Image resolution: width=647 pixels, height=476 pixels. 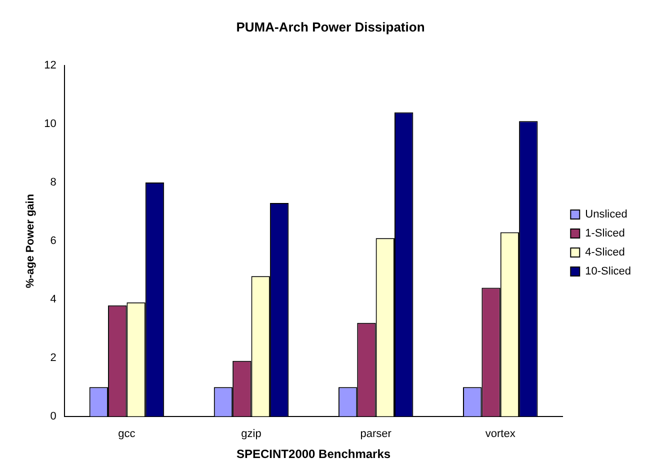 I want to click on y-tick-label: 6, so click(x=53, y=241).